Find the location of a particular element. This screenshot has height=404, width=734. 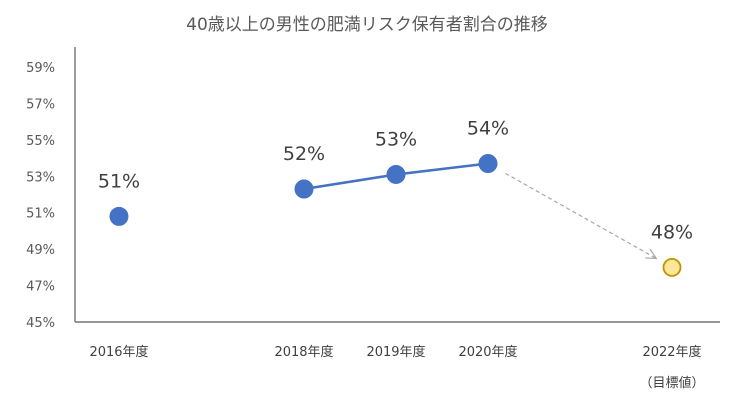

data-label: 48% is located at coordinates (672, 232).